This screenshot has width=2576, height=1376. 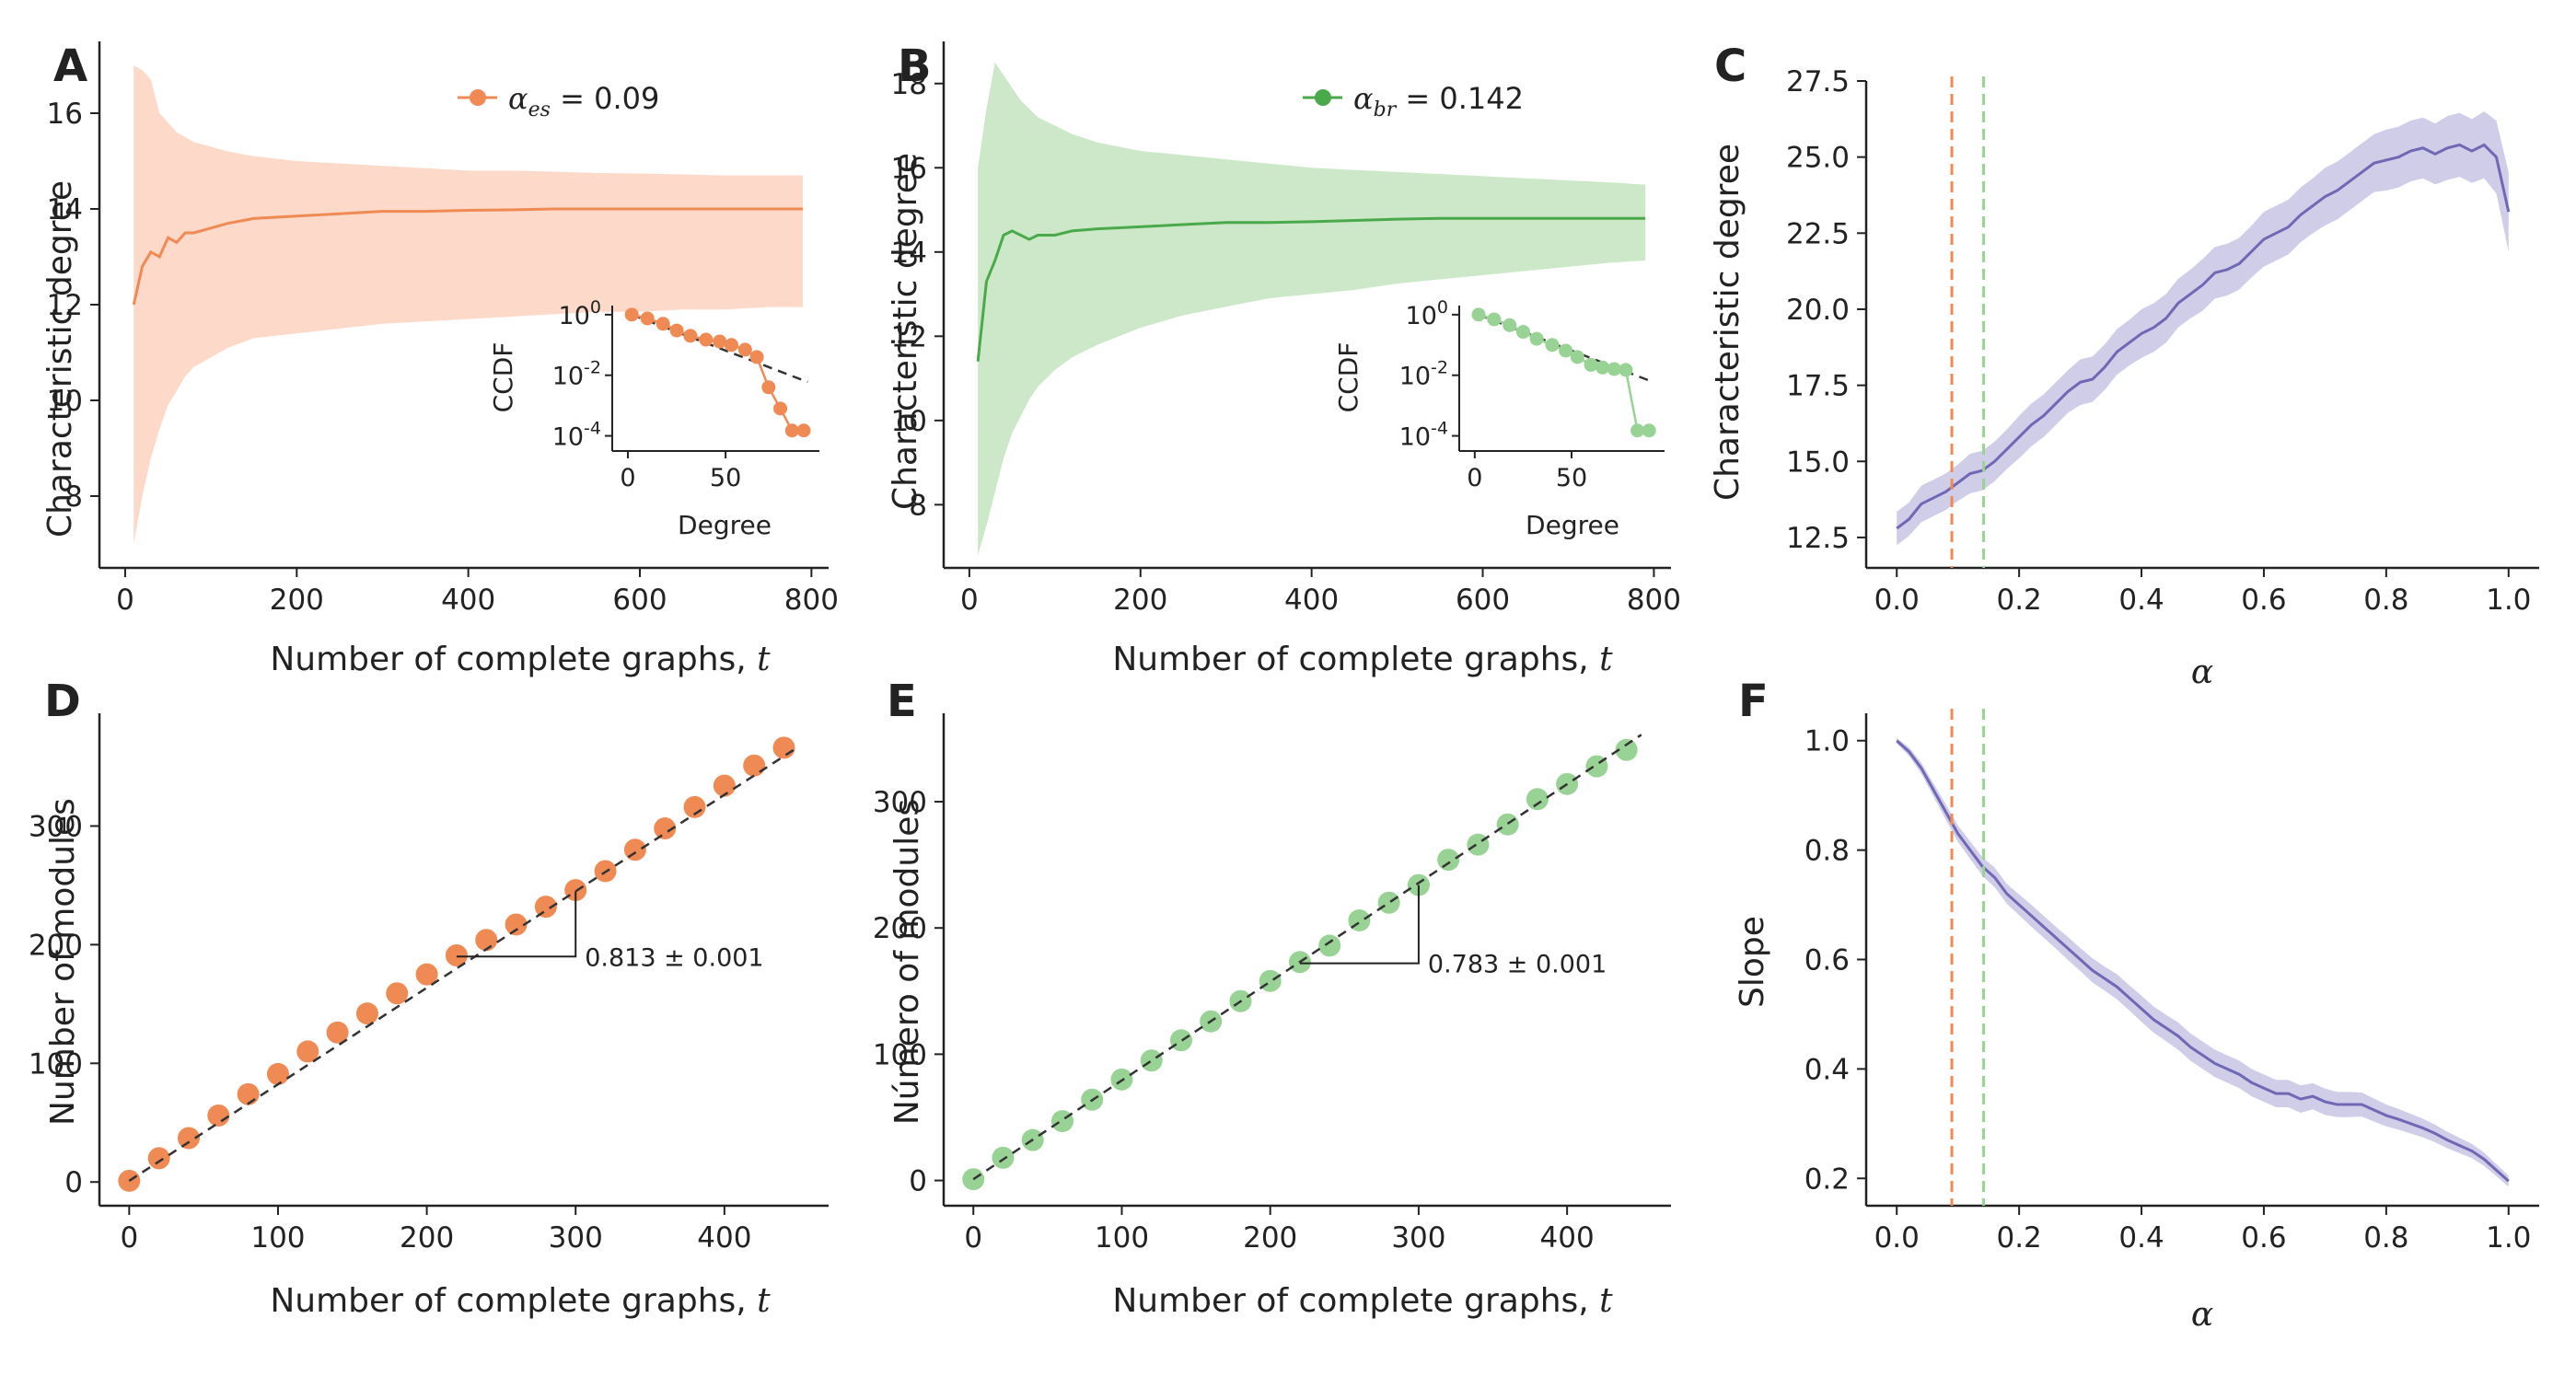 What do you see at coordinates (65, 210) in the screenshot?
I see `panel-a-ytick-label: 14` at bounding box center [65, 210].